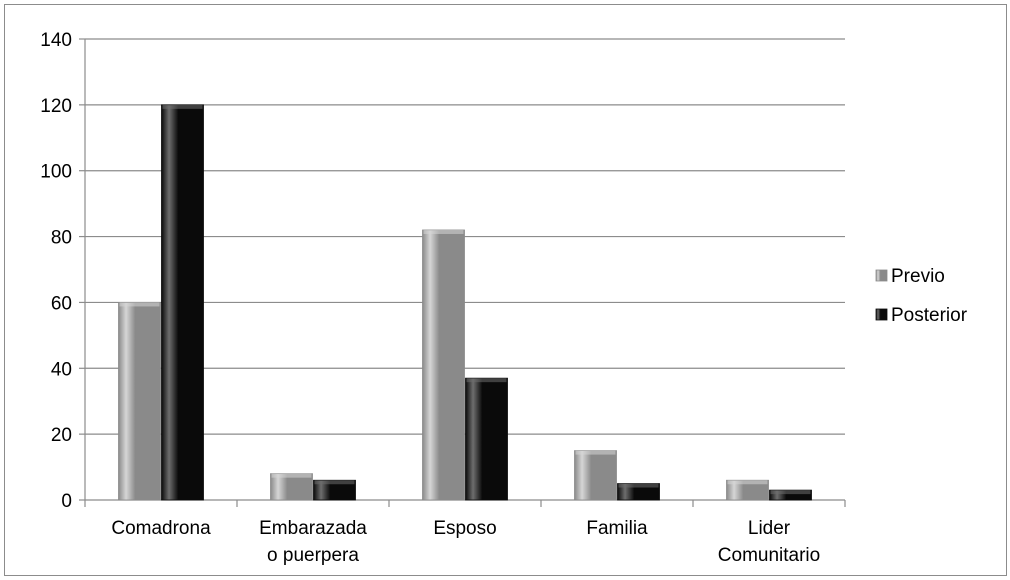 Image resolution: width=1010 pixels, height=580 pixels. What do you see at coordinates (56, 106) in the screenshot?
I see `y-tick-label: 120` at bounding box center [56, 106].